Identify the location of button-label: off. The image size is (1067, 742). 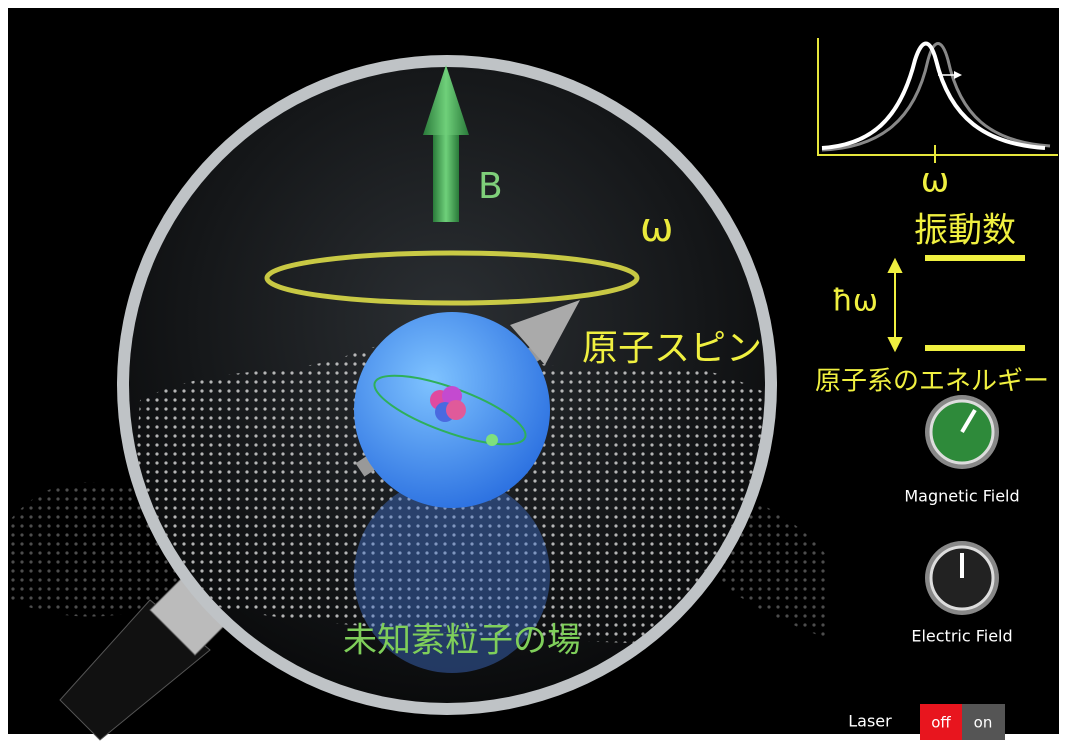
(941, 723).